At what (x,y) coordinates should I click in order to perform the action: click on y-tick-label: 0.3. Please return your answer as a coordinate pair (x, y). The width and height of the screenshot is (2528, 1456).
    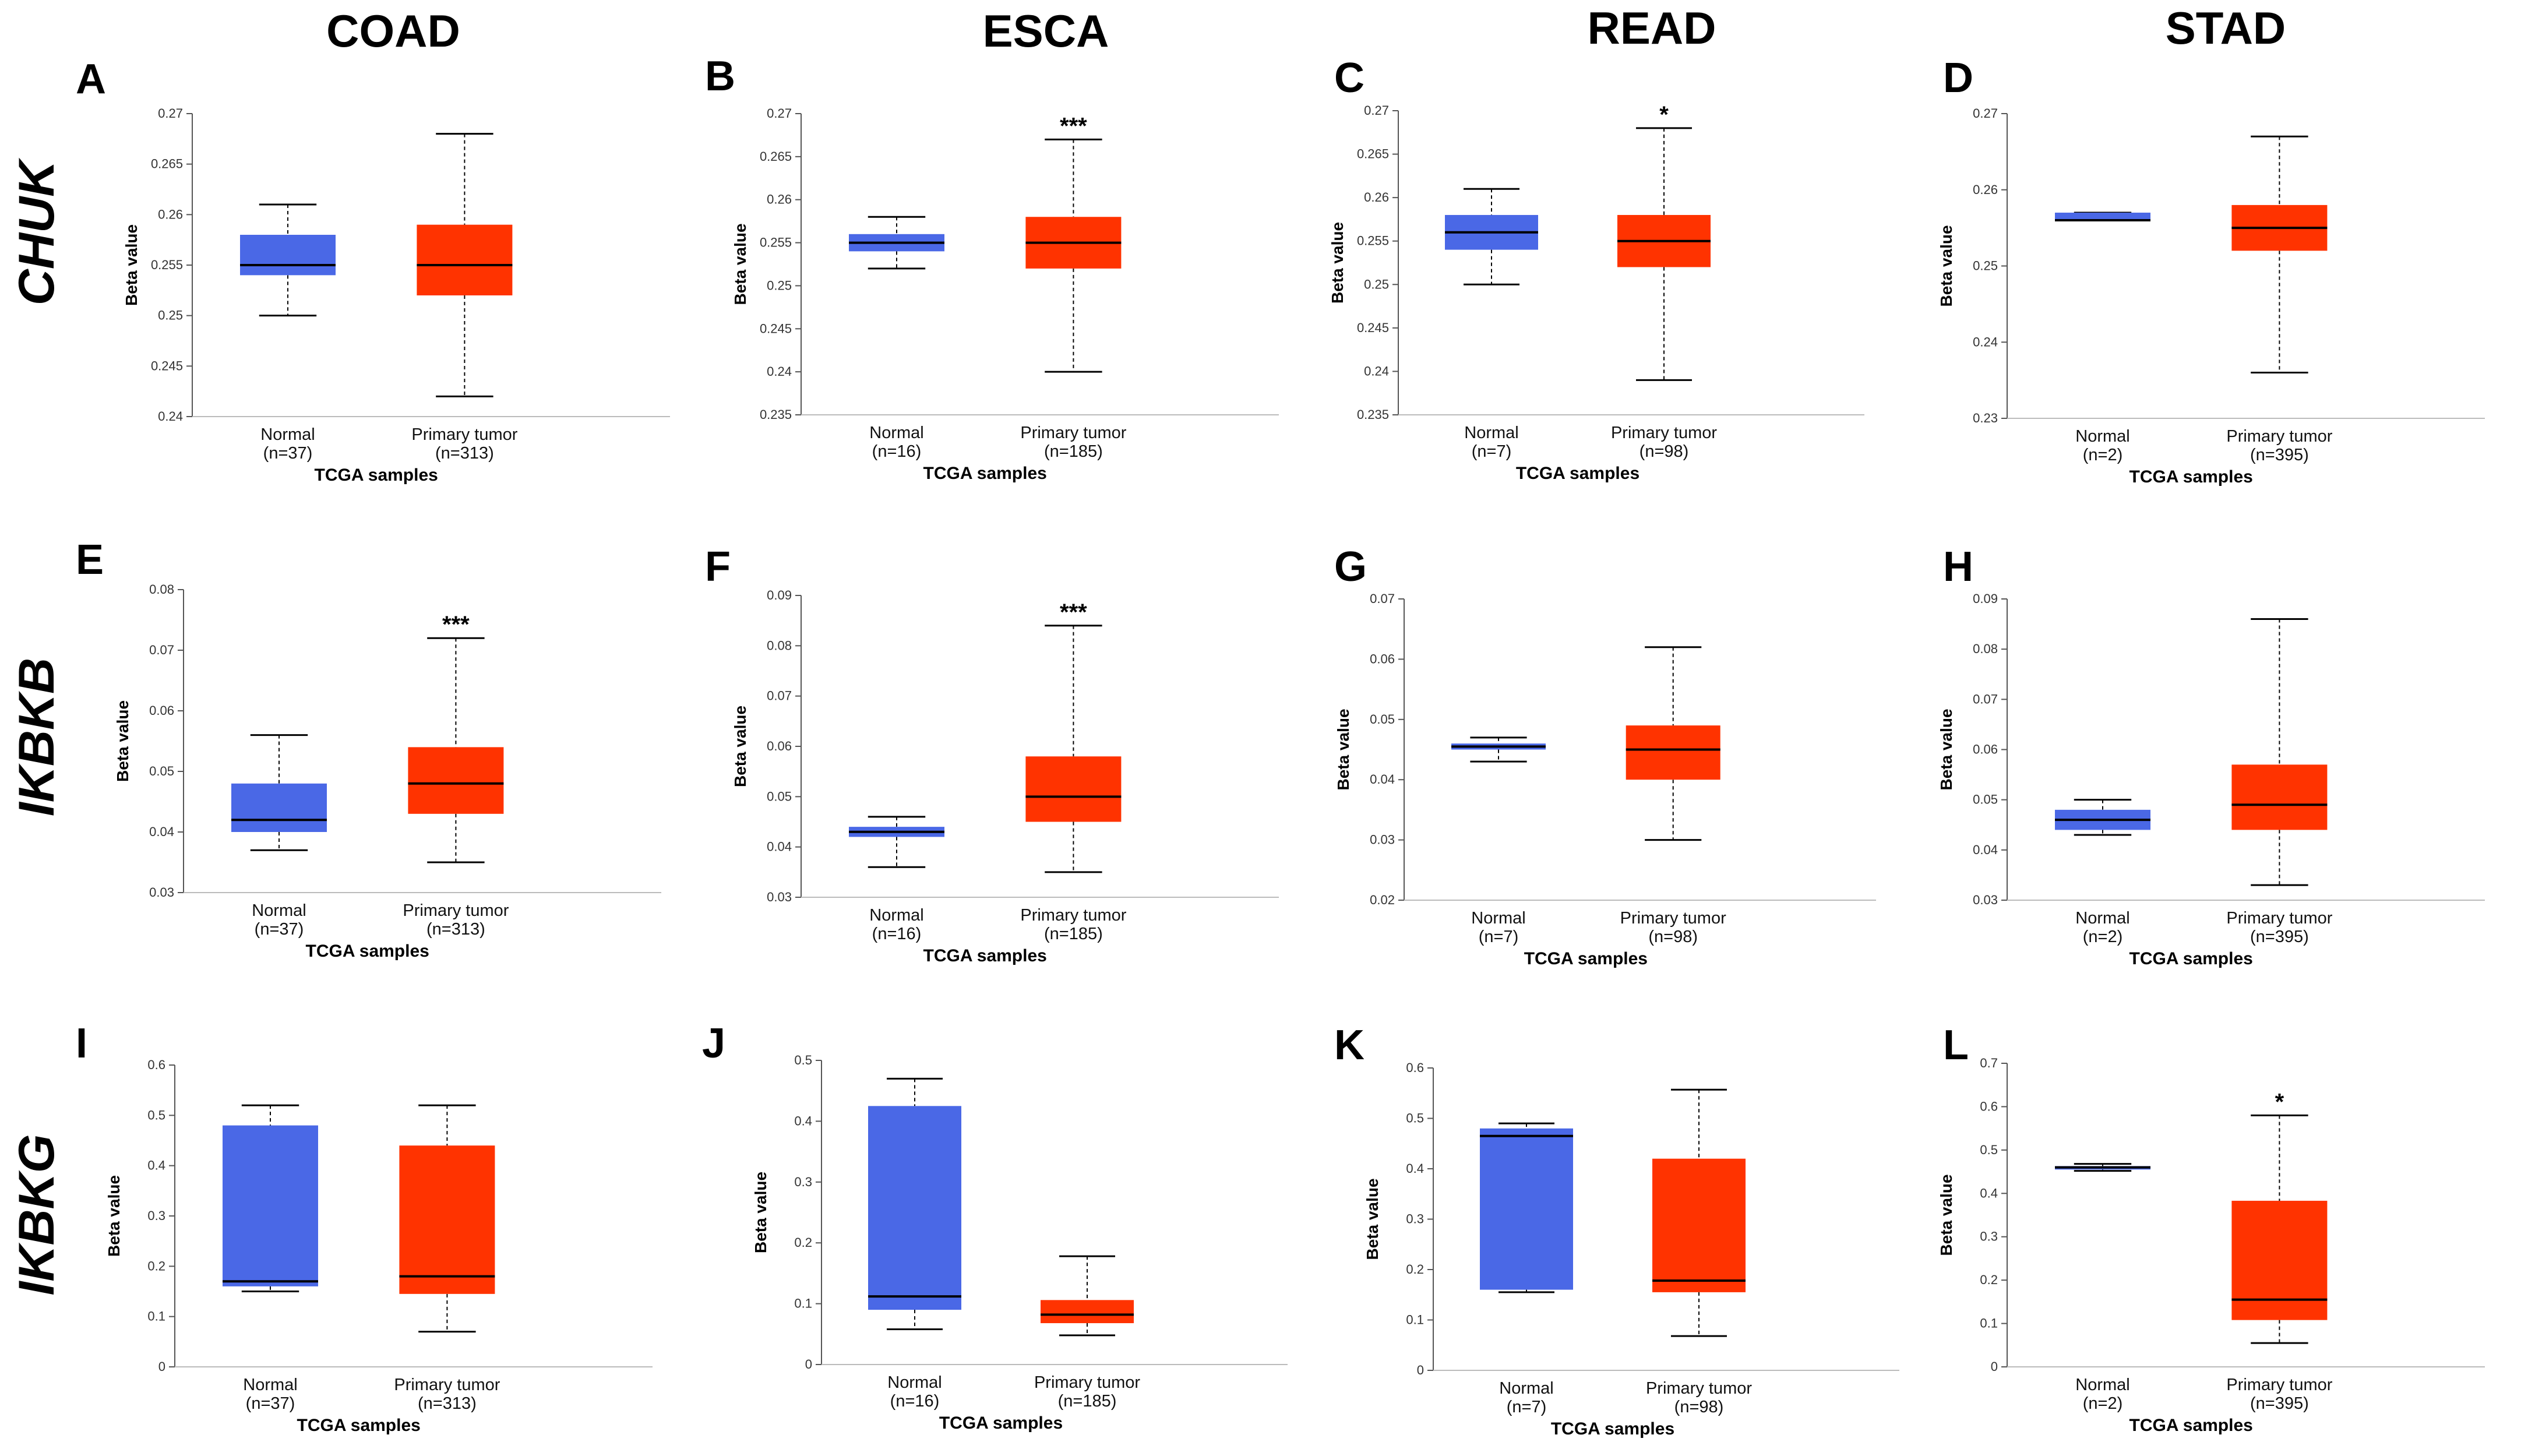
    Looking at the image, I should click on (1415, 1219).